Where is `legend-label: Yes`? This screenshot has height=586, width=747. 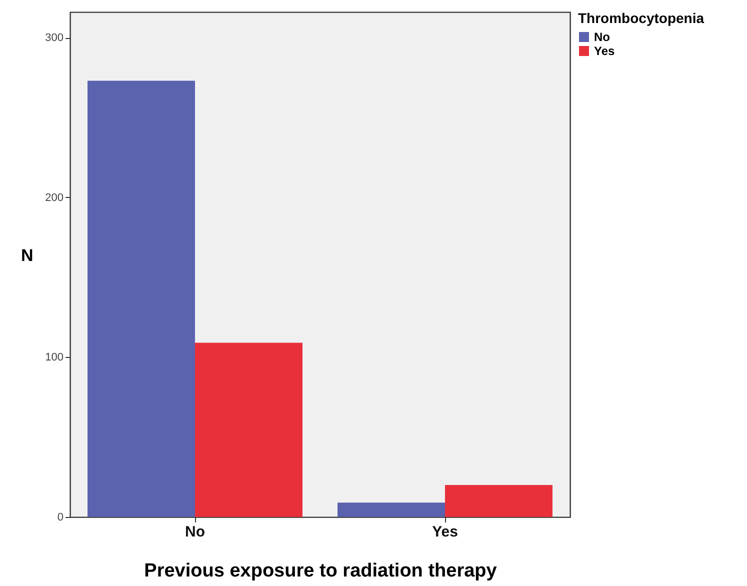
legend-label: Yes is located at coordinates (605, 51).